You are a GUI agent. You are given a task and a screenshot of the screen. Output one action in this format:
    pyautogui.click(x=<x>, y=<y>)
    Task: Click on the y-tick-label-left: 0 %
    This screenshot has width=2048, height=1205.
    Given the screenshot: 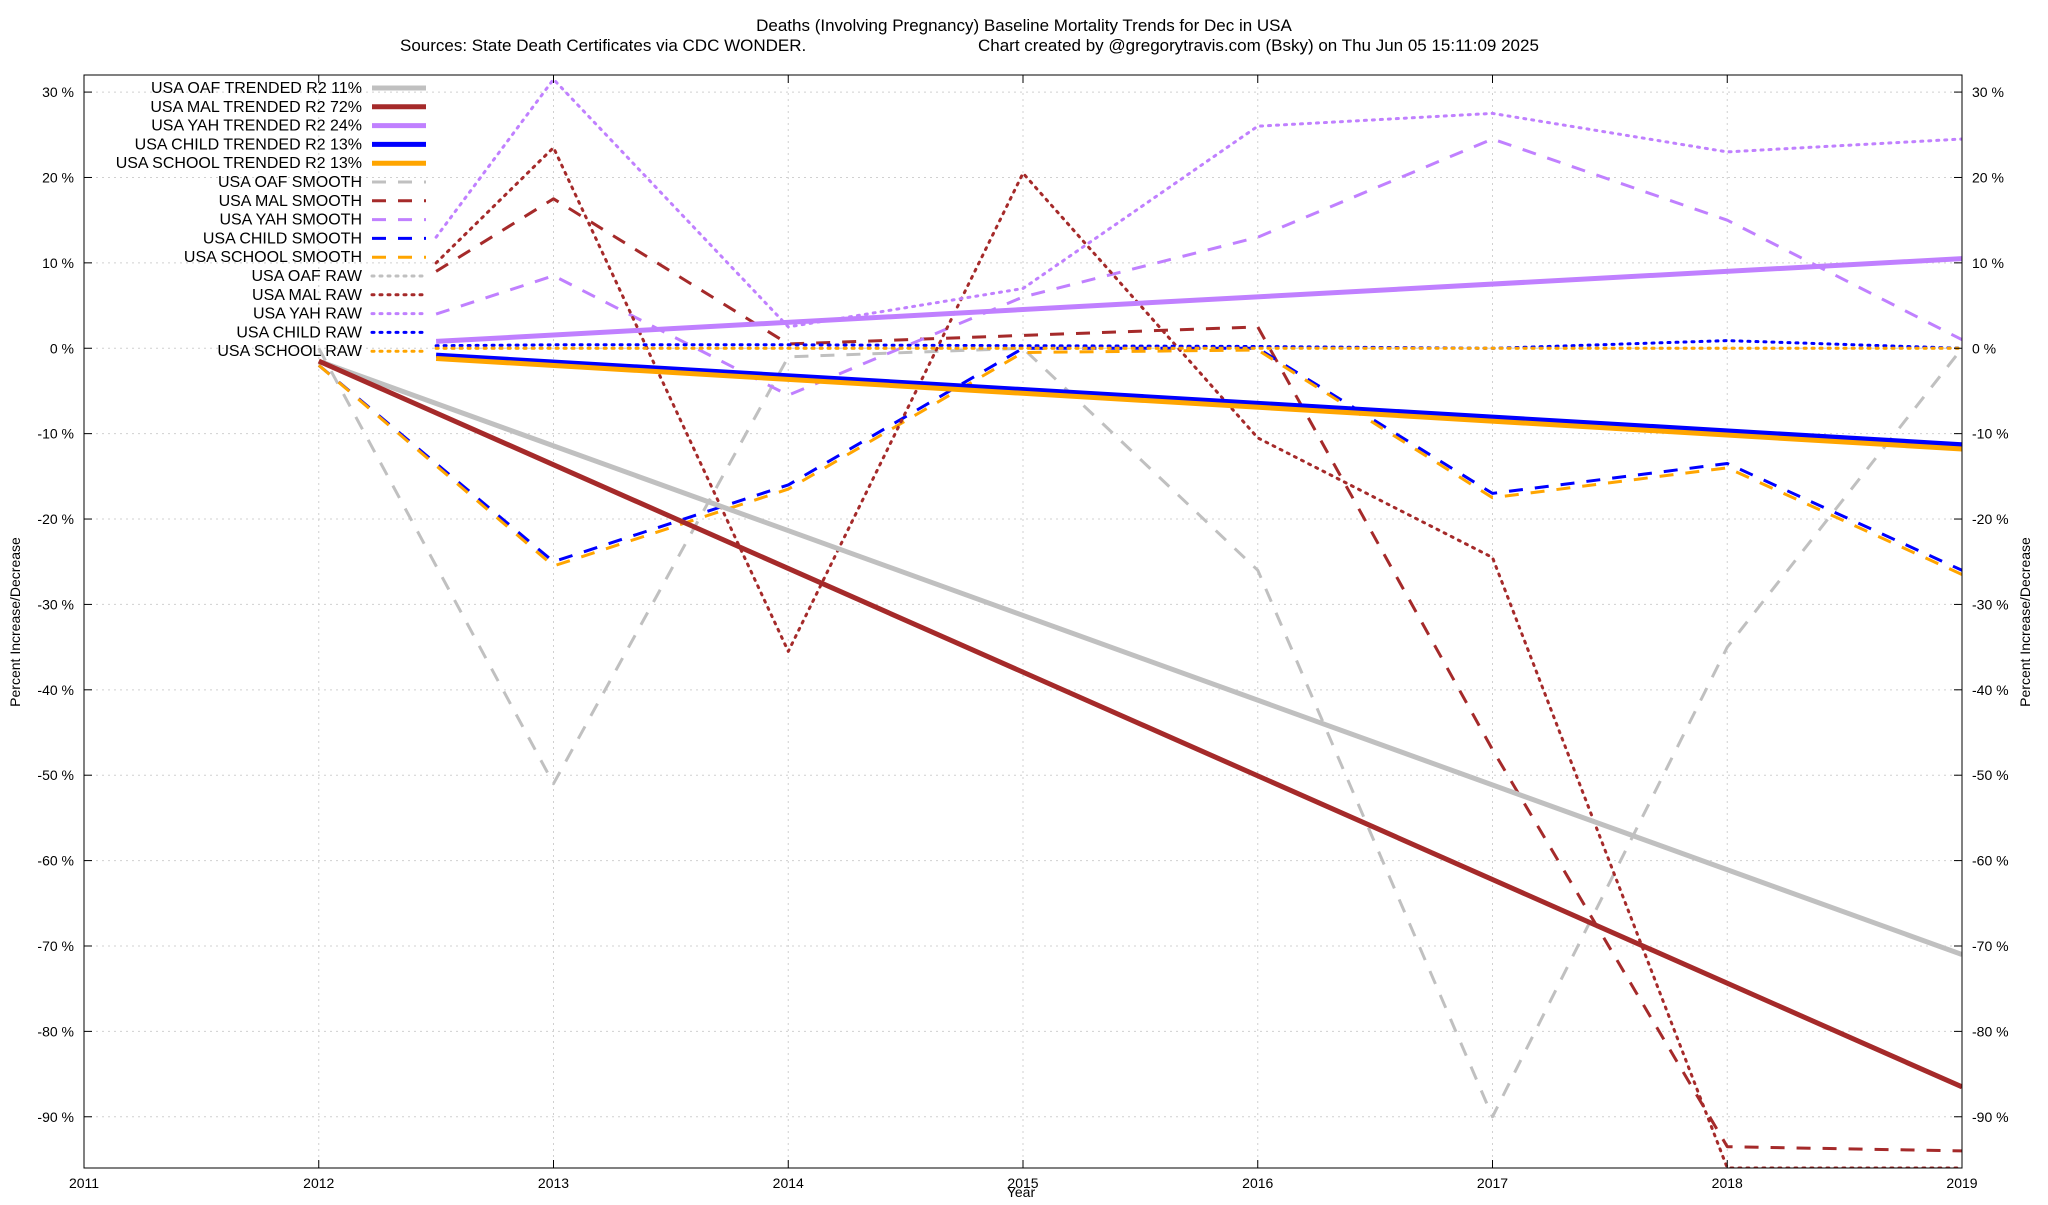 What is the action you would take?
    pyautogui.click(x=62, y=348)
    